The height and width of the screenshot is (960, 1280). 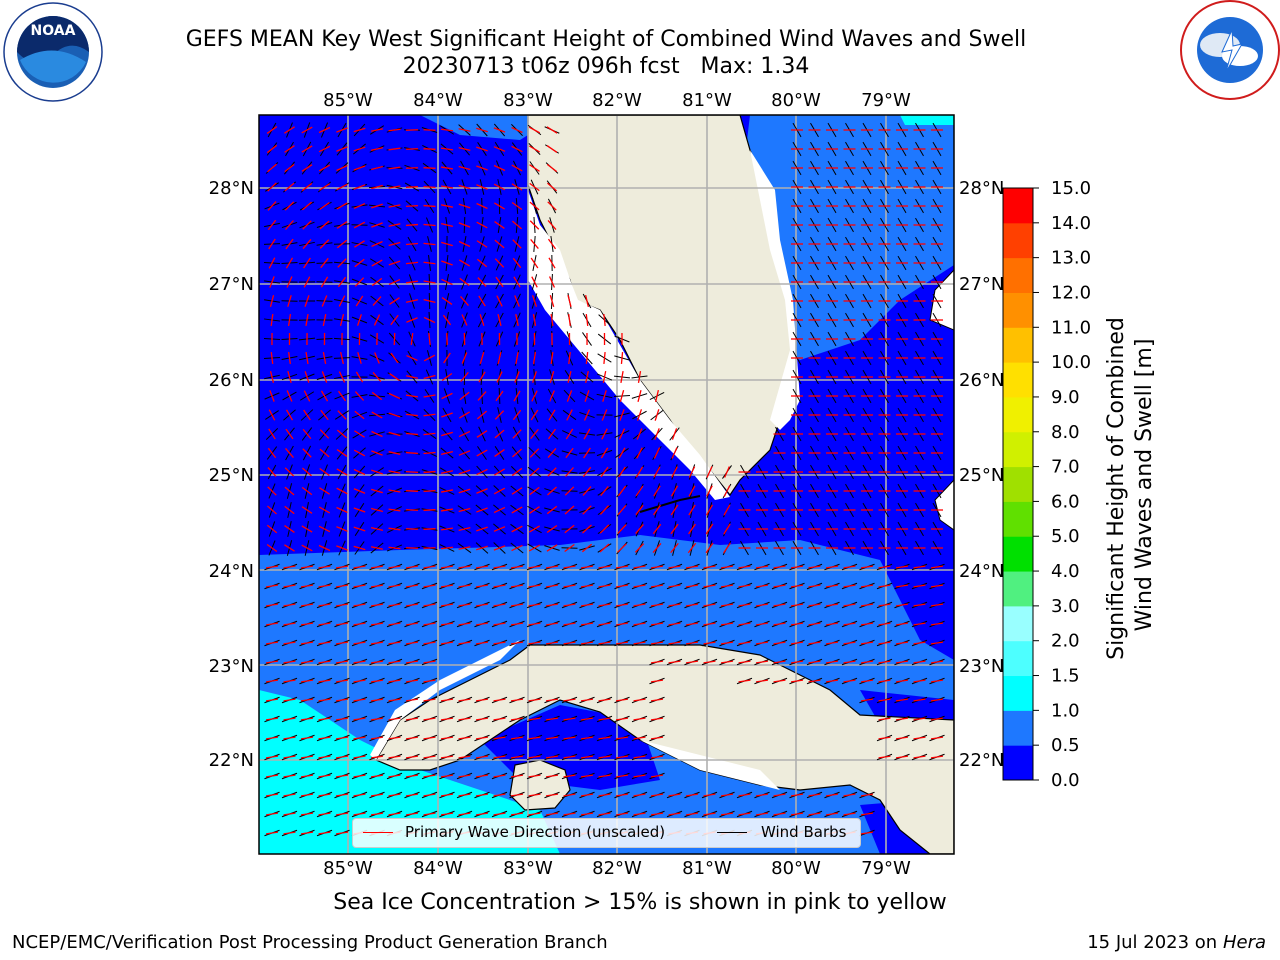 I want to click on colorbar-tick-label: 7.0, so click(x=1065, y=467).